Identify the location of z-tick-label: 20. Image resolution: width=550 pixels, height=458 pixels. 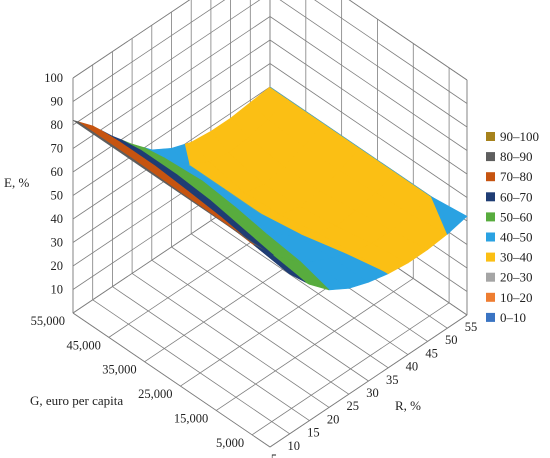
(57, 266).